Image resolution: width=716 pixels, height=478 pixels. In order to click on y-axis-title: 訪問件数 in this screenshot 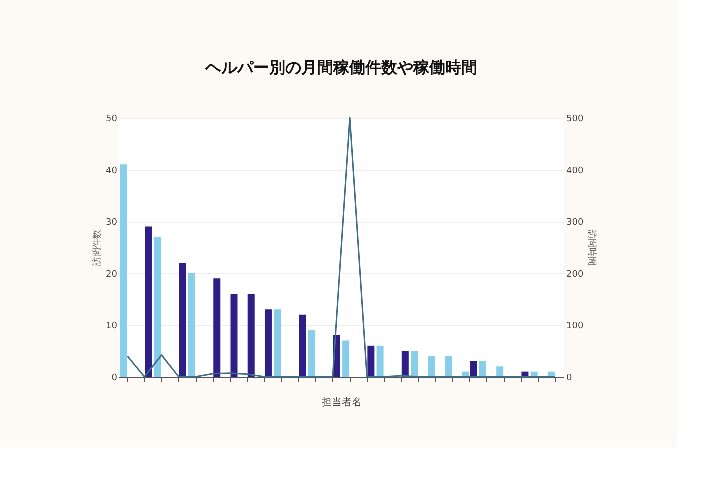, I will do `click(98, 248)`.